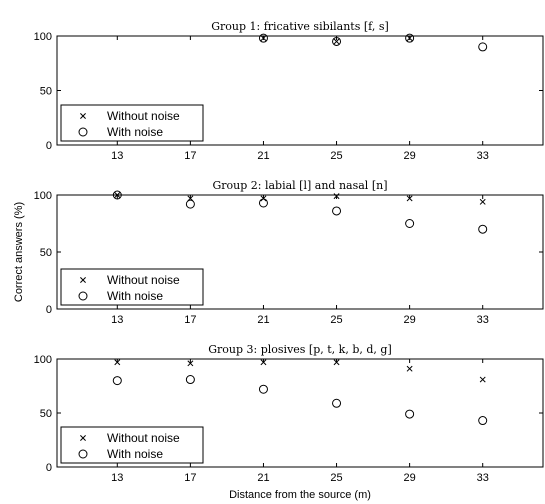 Image resolution: width=545 pixels, height=504 pixels. What do you see at coordinates (300, 349) in the screenshot?
I see `panel-title: Group 3: plosives [p, t, k, b, d, g]` at bounding box center [300, 349].